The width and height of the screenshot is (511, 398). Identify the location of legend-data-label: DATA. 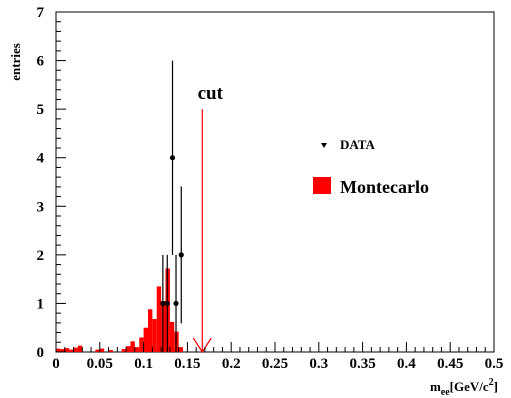
(358, 144).